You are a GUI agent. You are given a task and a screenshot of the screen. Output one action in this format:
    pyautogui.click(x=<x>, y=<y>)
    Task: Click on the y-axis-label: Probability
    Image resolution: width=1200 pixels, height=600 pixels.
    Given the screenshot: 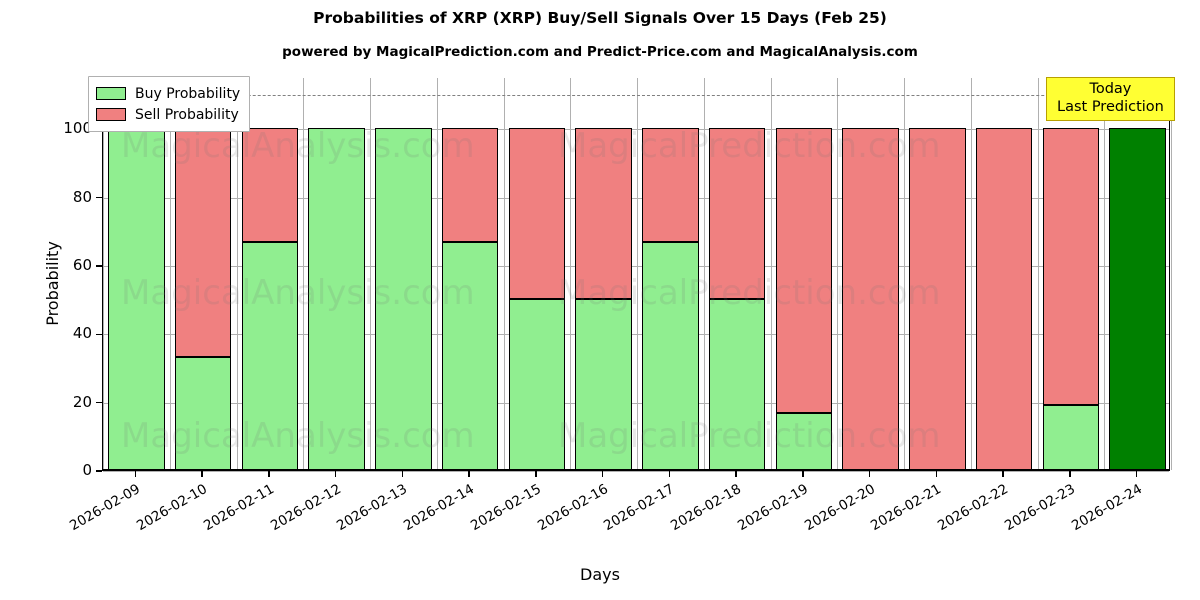 What is the action you would take?
    pyautogui.click(x=52, y=283)
    